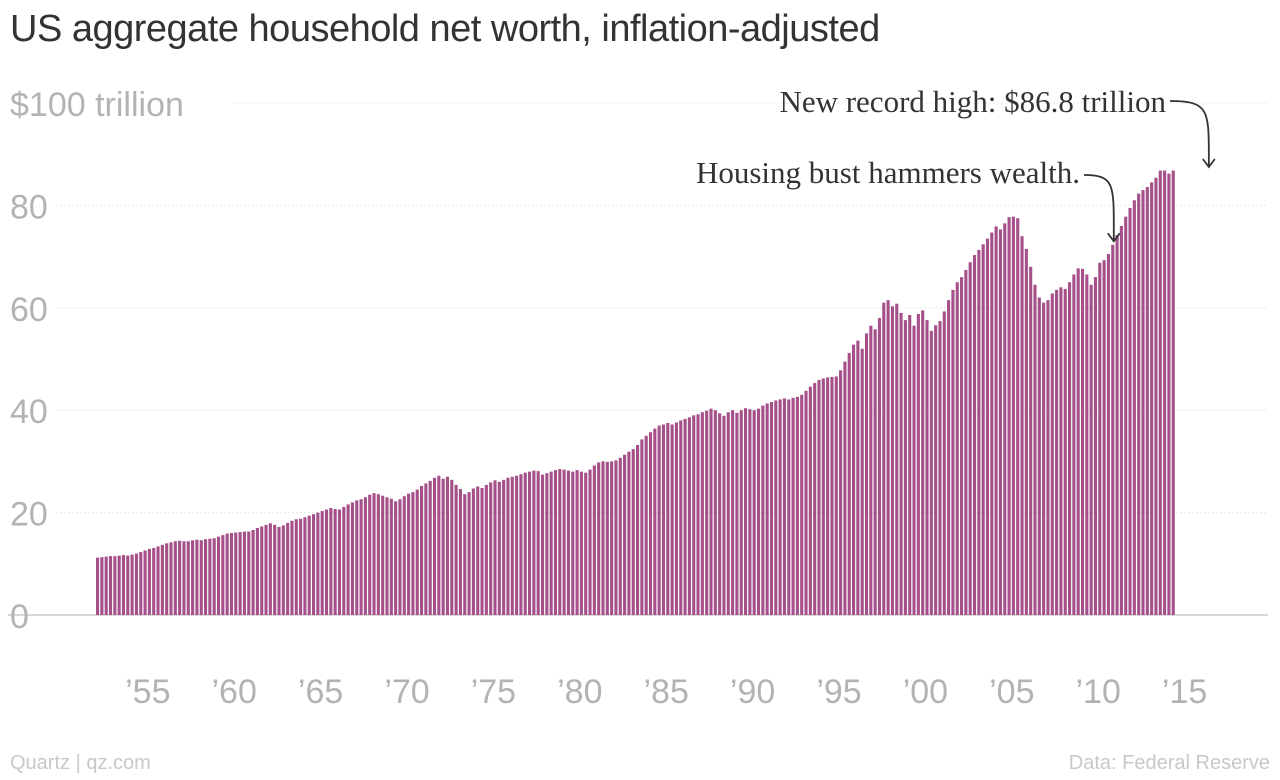  Describe the element at coordinates (666, 692) in the screenshot. I see `x-tick-label: ’85` at that location.